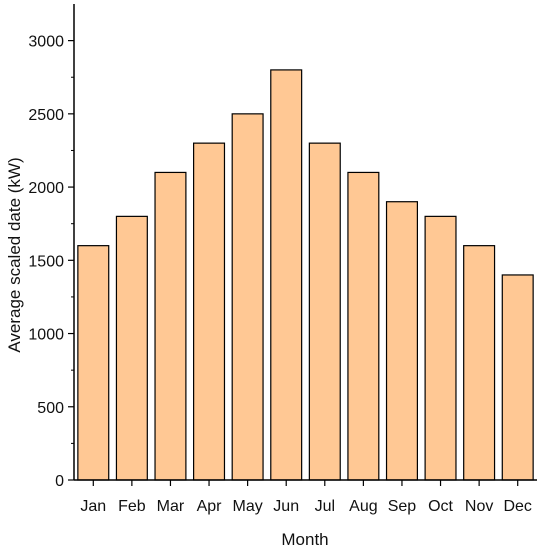 Image resolution: width=541 pixels, height=555 pixels. What do you see at coordinates (401, 341) in the screenshot?
I see `bar-sep` at bounding box center [401, 341].